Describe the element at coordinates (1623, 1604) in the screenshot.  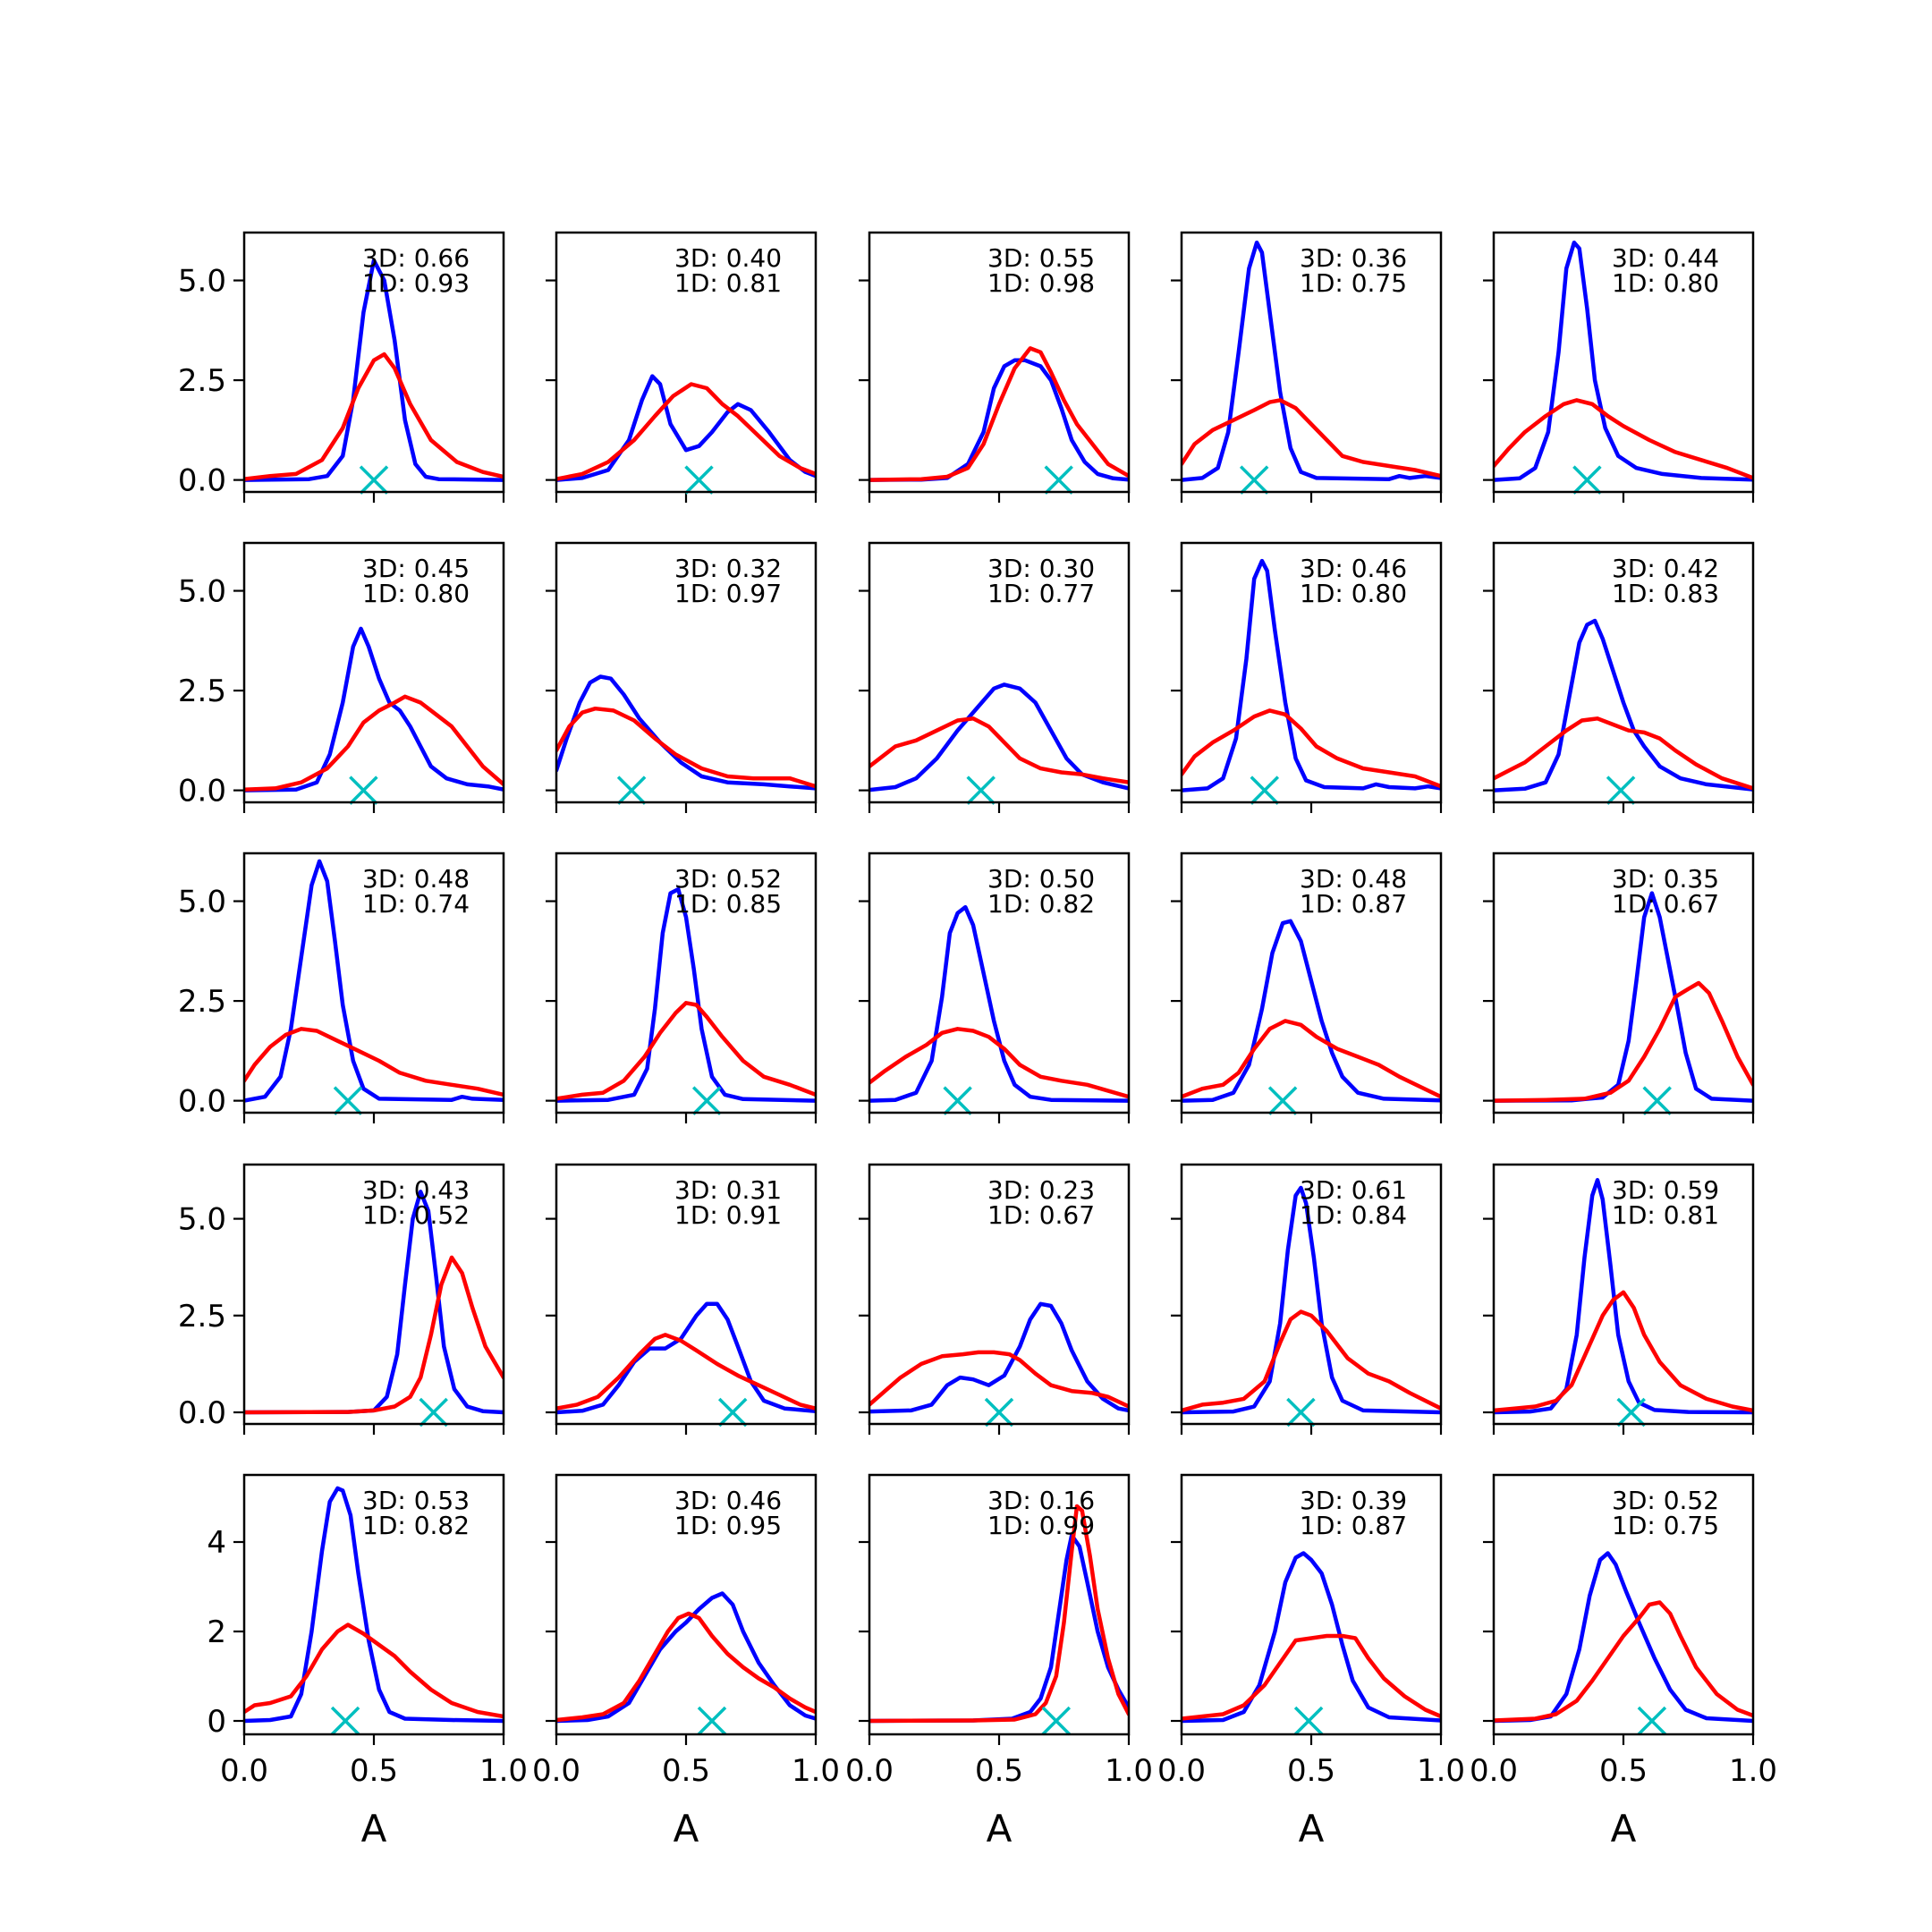
I see `panel-r5-c5-frame` at that location.